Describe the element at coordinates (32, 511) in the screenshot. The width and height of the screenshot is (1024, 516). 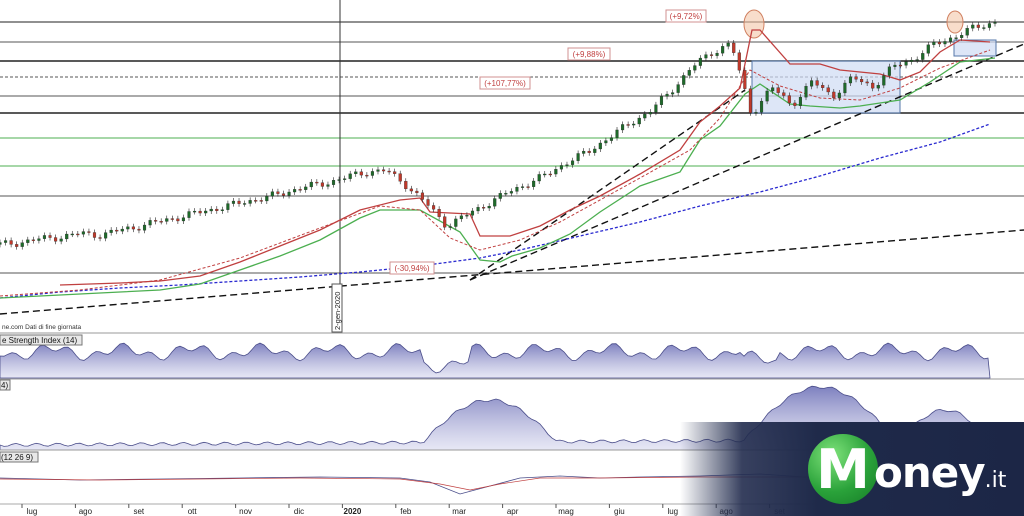
I see `x-tick-label: lug` at that location.